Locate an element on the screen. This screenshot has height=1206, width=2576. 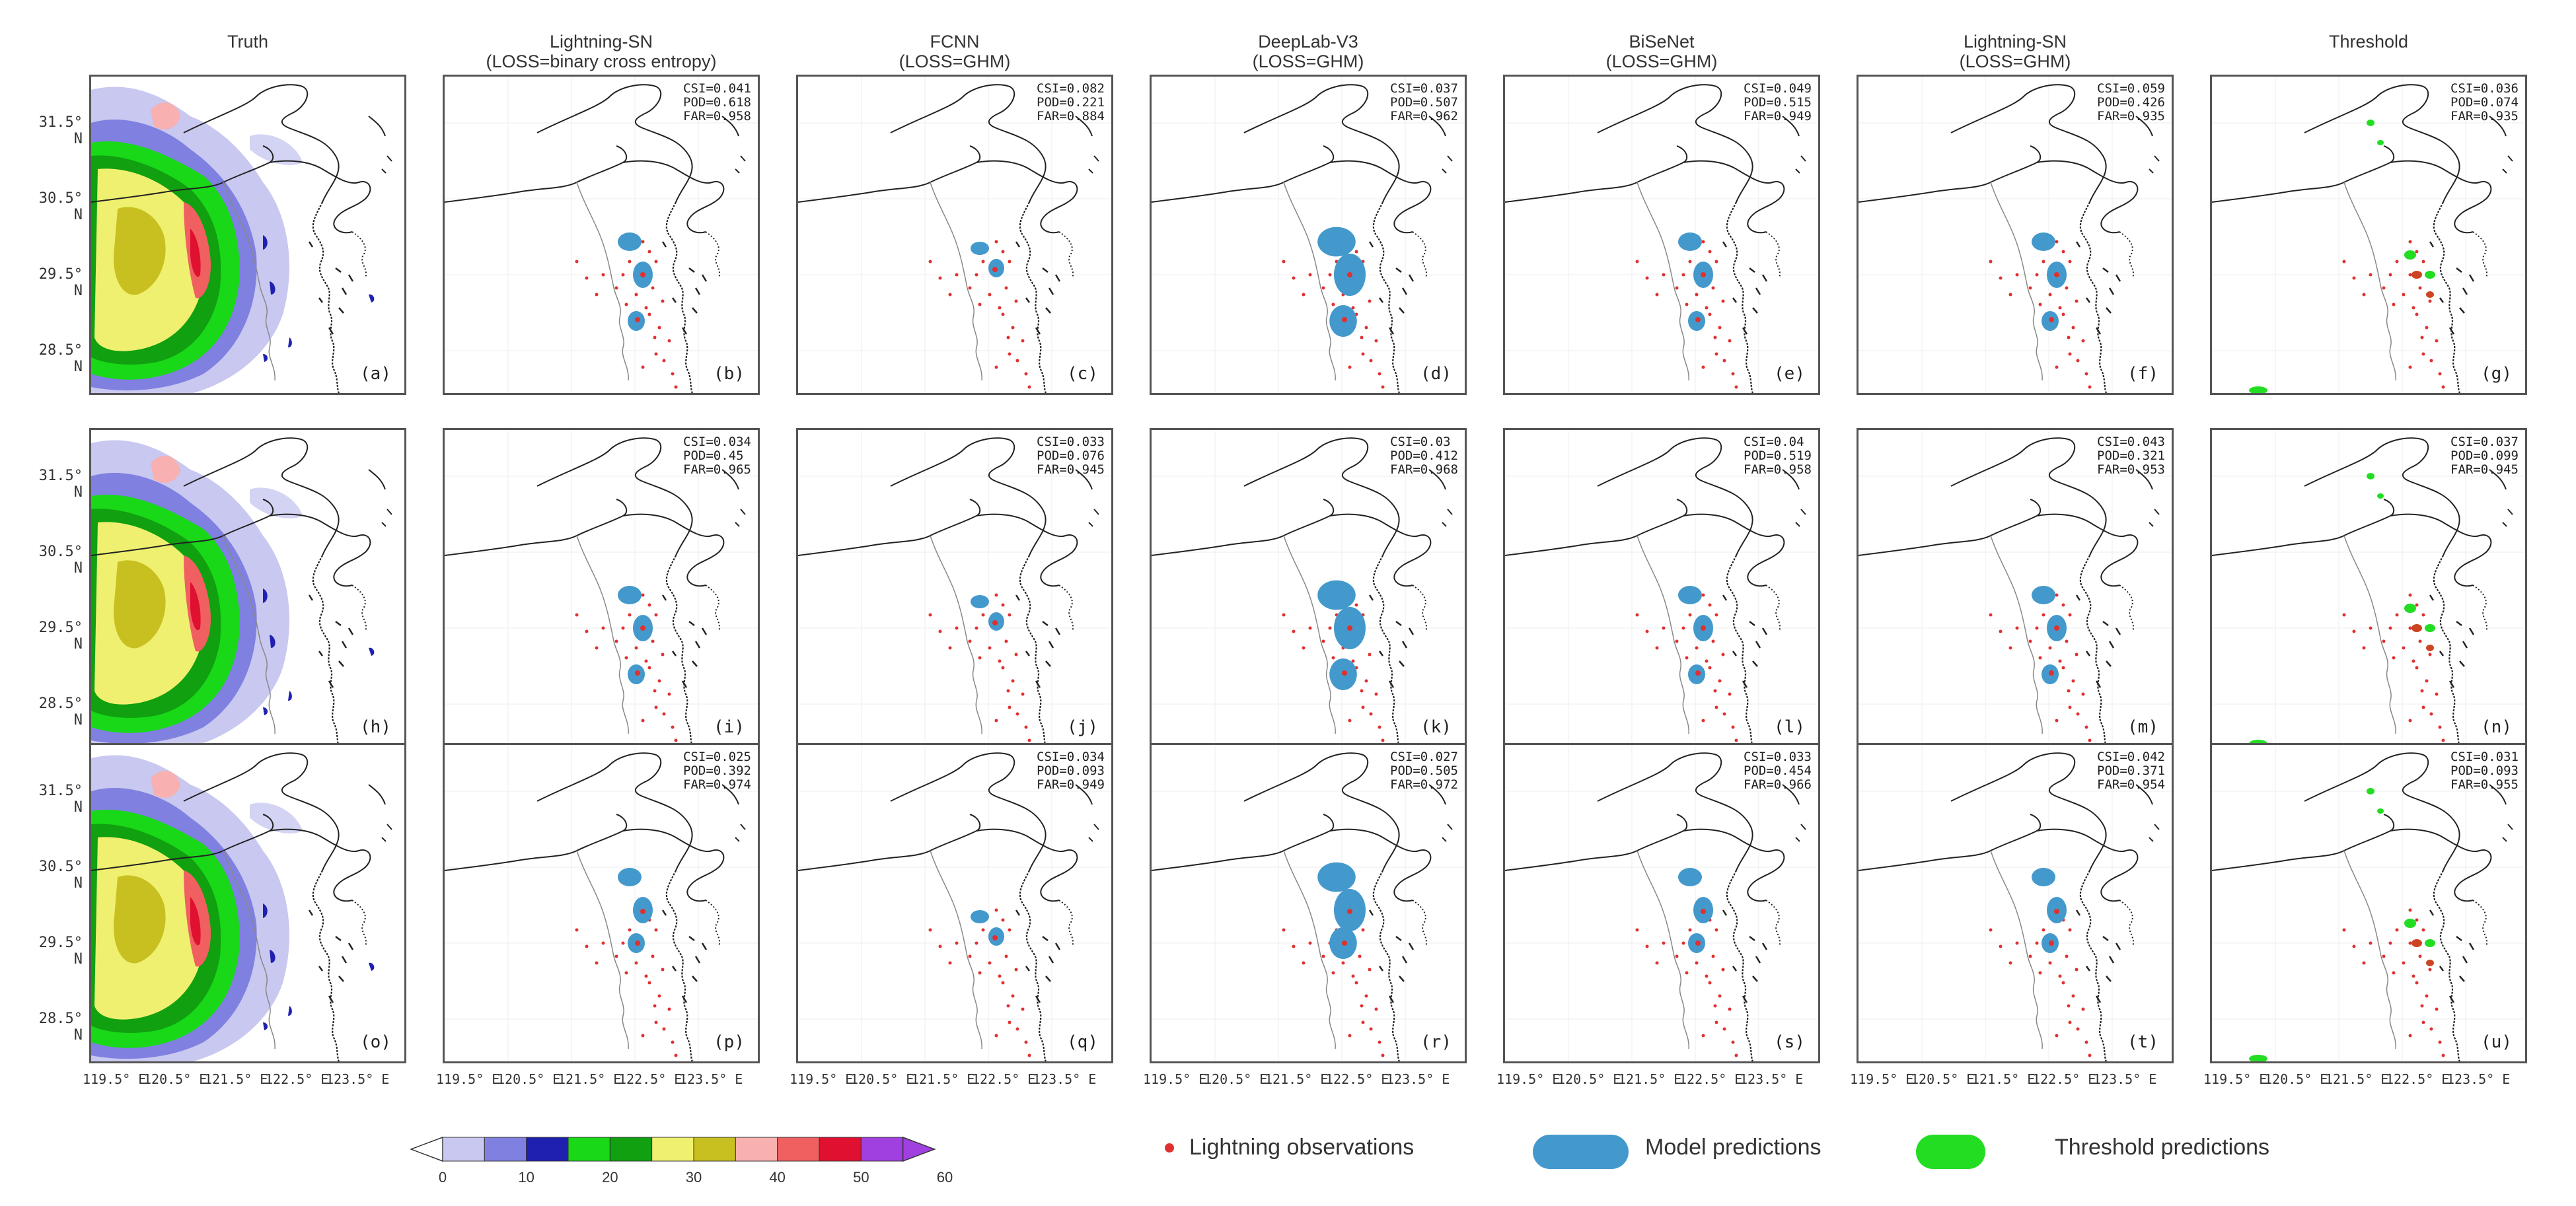
metrics-box: CSI=0.043 POD=0.321 FAR=0.953 is located at coordinates (2131, 456).